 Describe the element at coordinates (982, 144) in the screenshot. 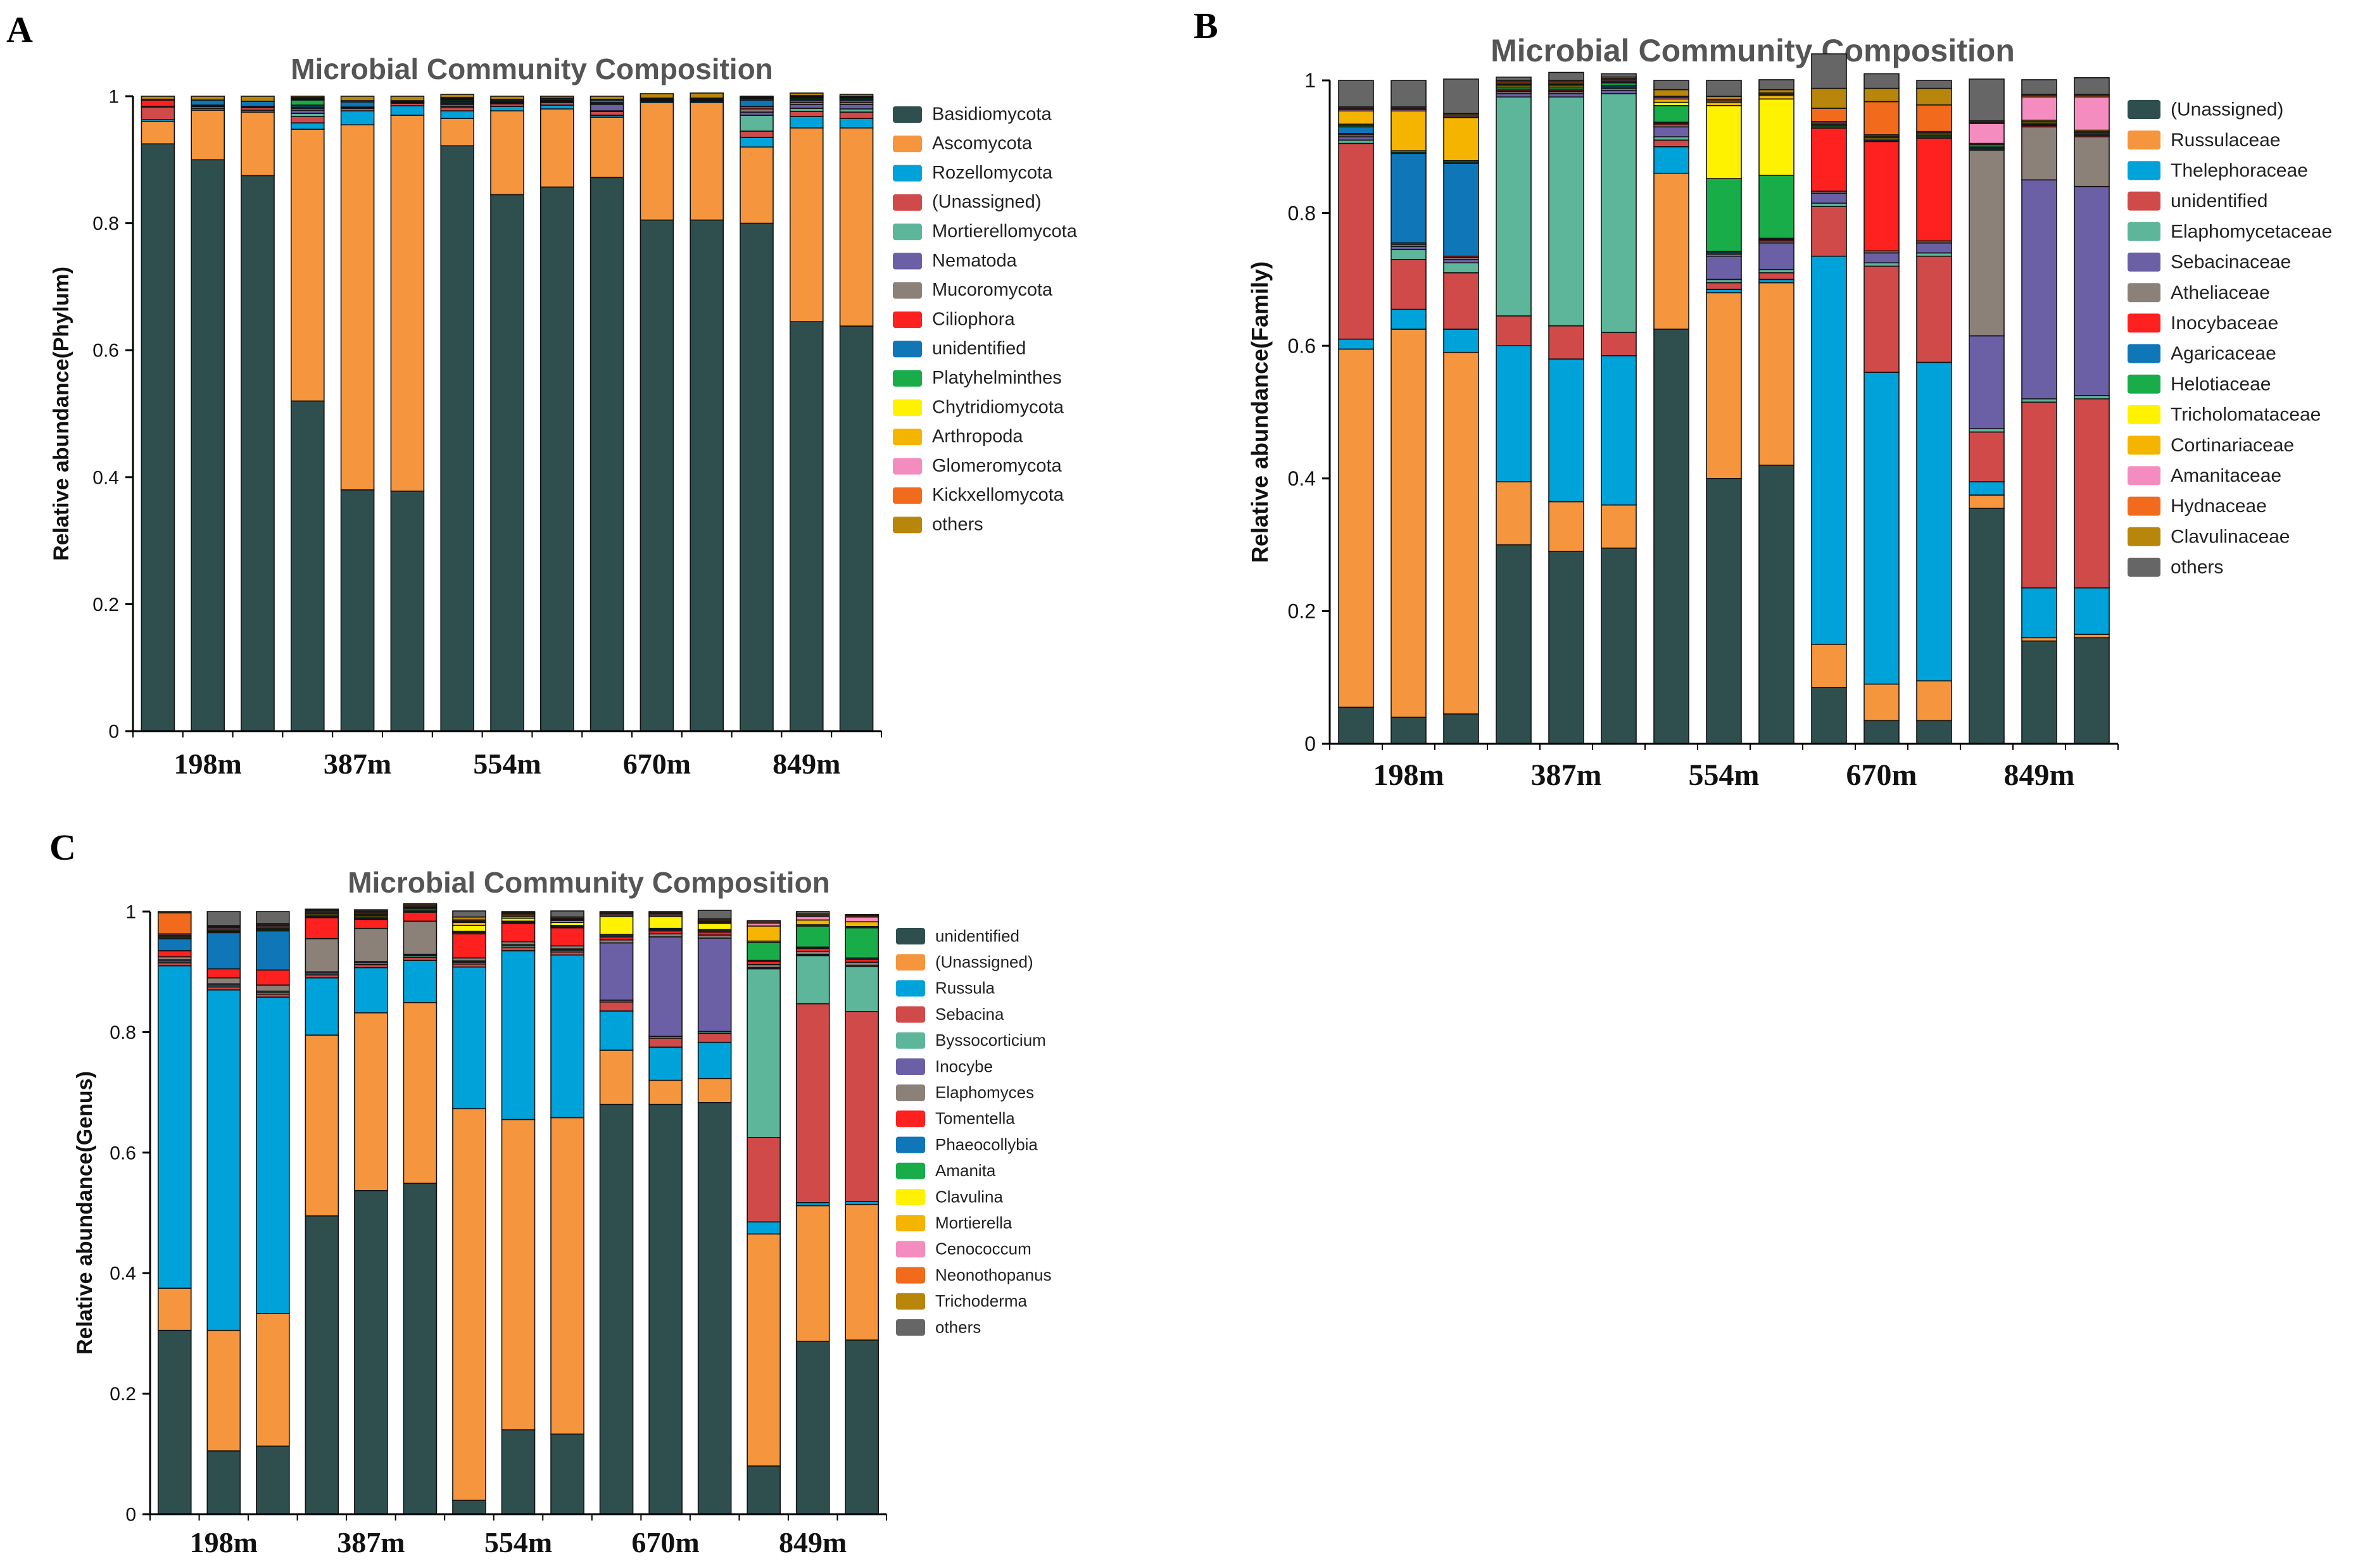

I see `legend-label: Ascomycota` at that location.